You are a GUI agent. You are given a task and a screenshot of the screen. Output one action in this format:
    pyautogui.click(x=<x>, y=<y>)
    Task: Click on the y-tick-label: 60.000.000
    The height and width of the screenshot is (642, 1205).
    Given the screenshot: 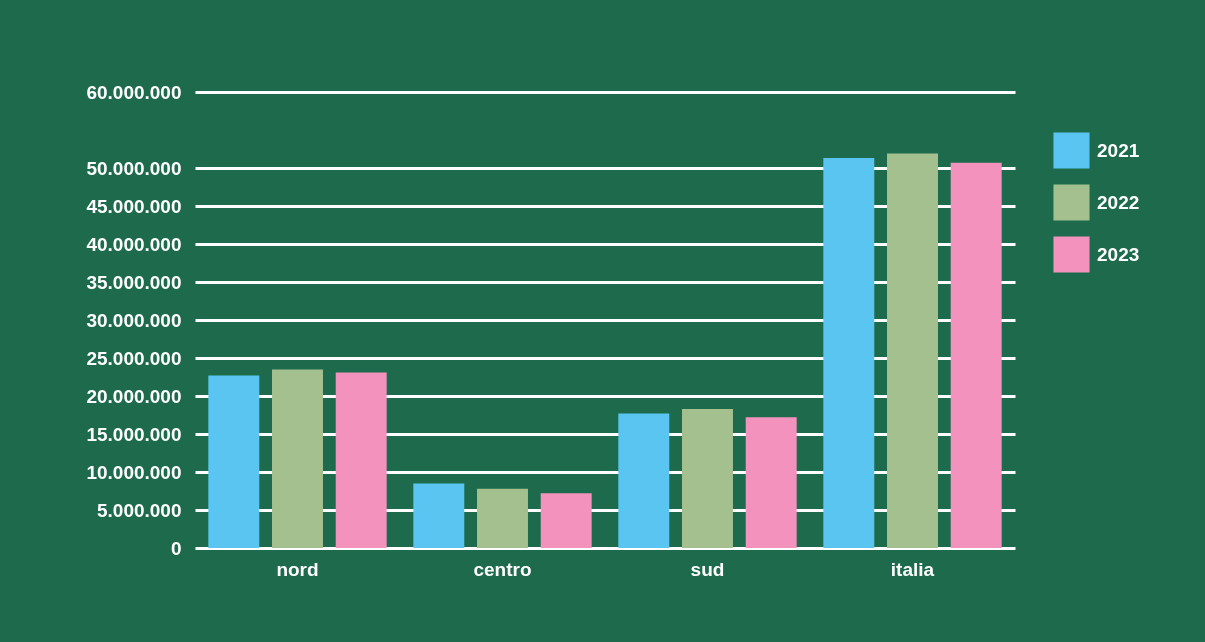 What is the action you would take?
    pyautogui.click(x=134, y=92)
    